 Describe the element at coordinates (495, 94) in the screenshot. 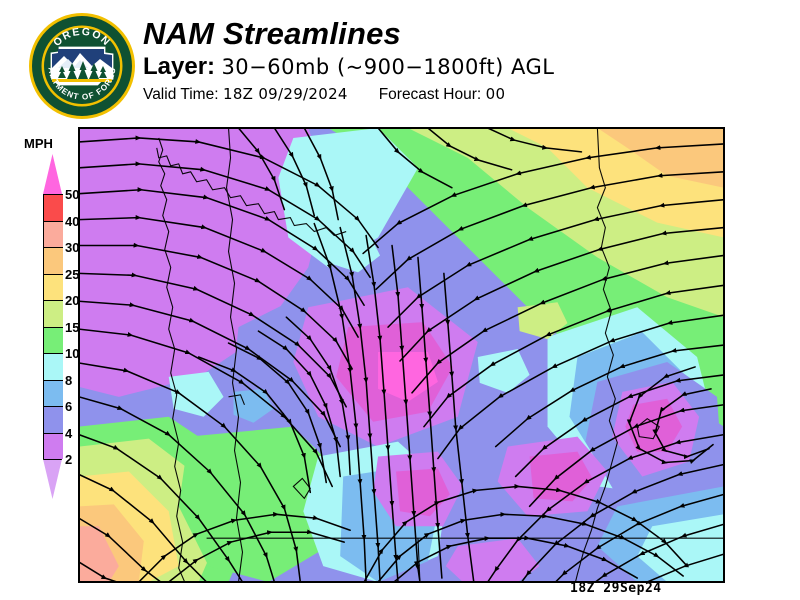

I see `forecast-hour-value: 00` at that location.